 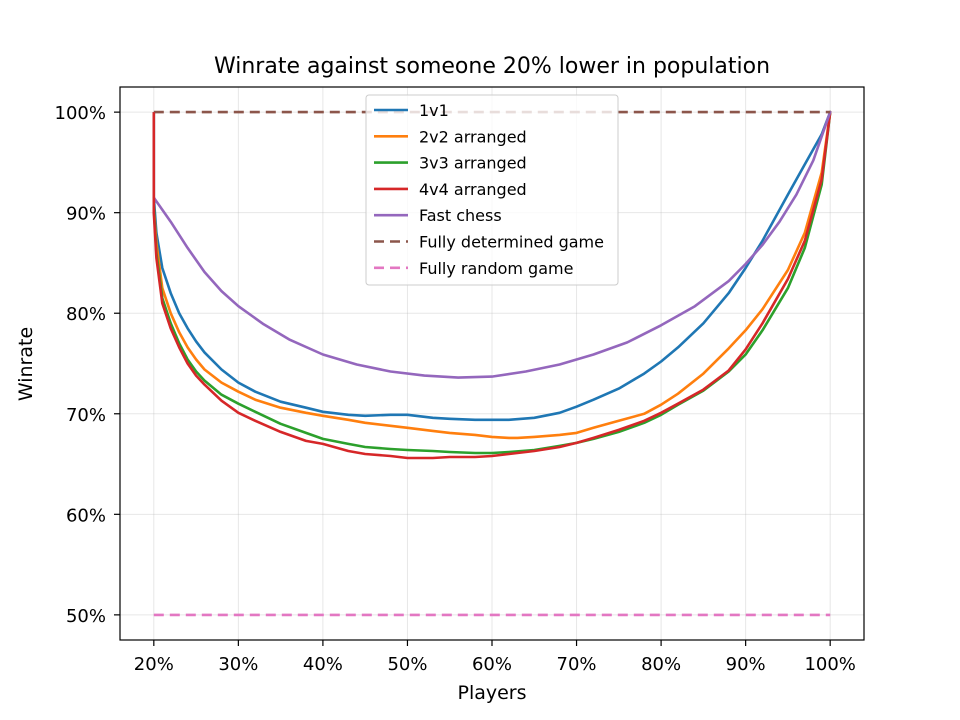 What do you see at coordinates (661, 664) in the screenshot?
I see `x-tick-label: 80%` at bounding box center [661, 664].